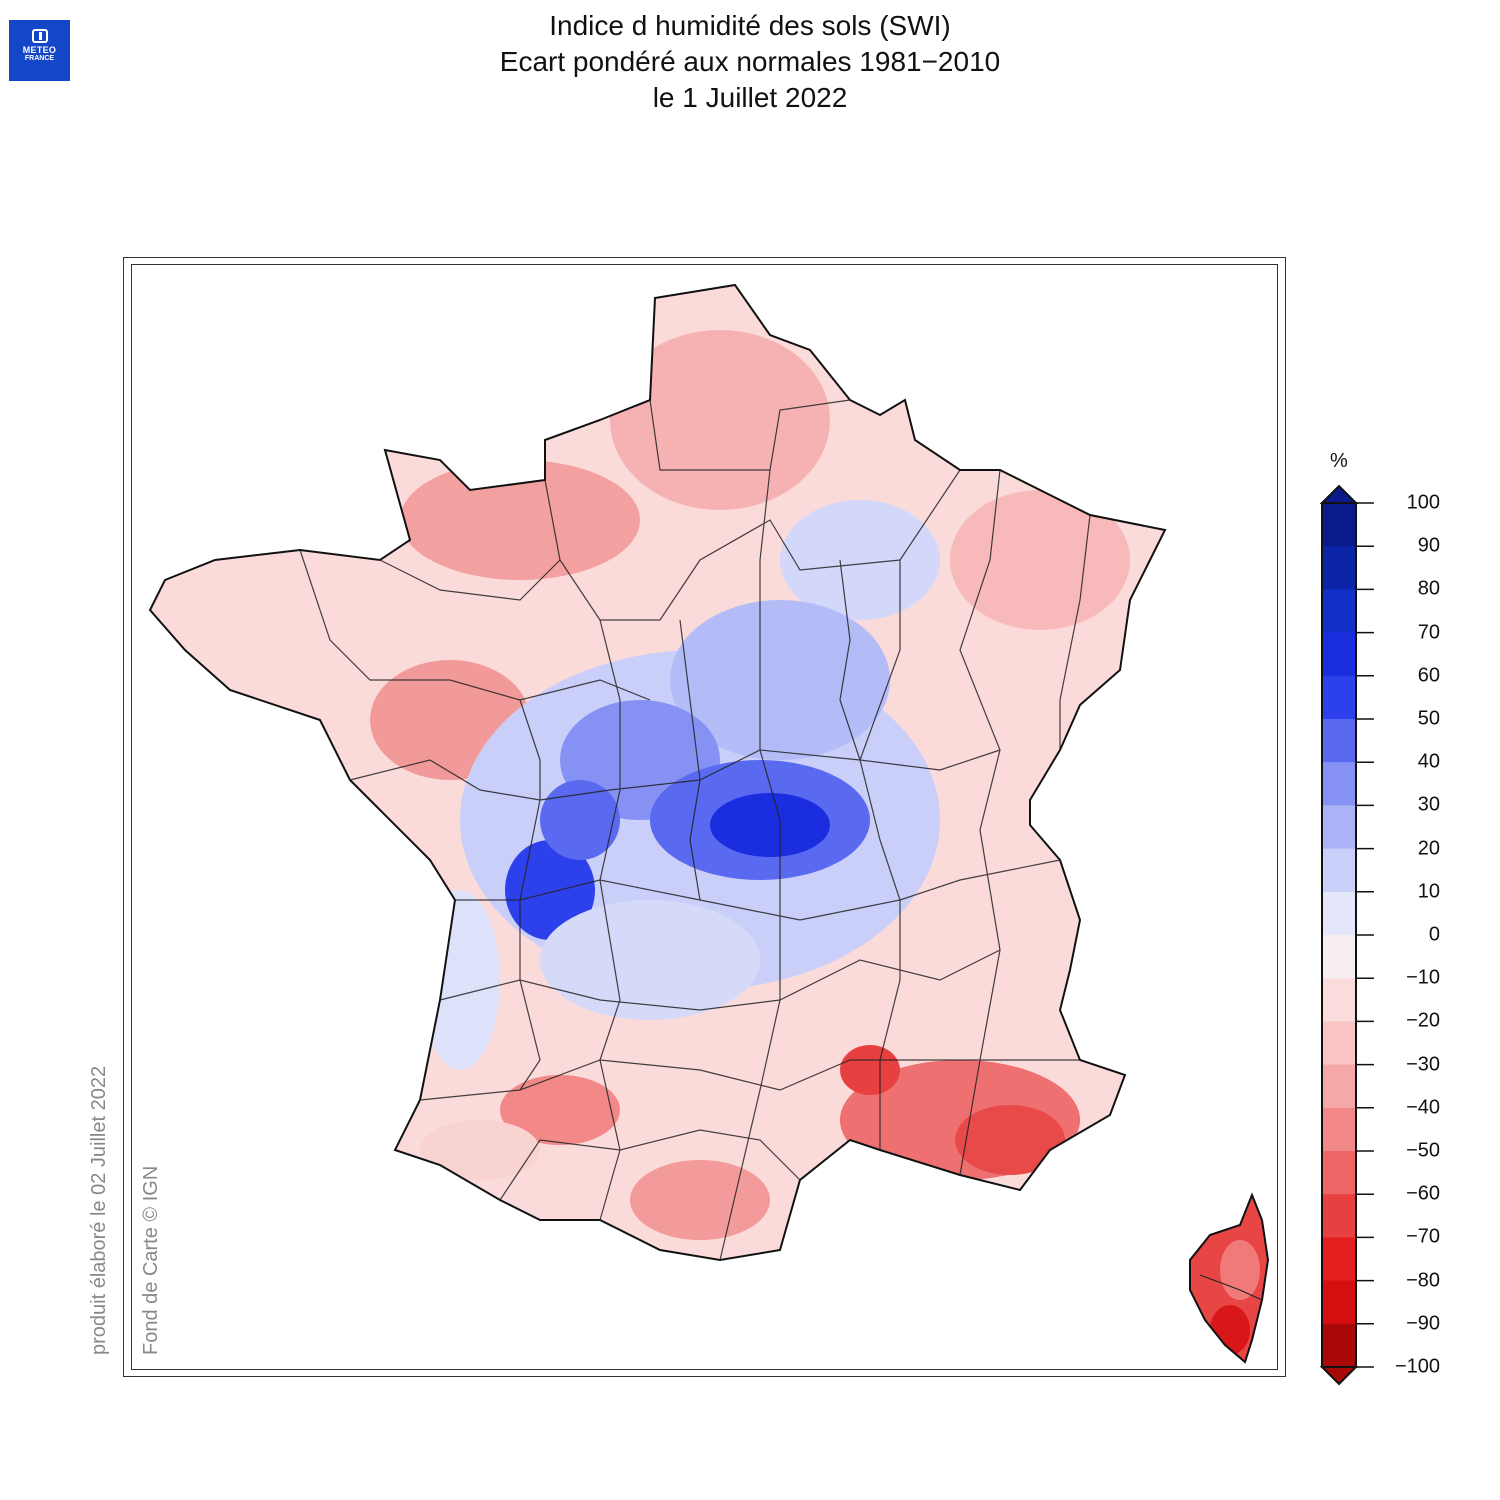 The image size is (1500, 1500). I want to click on colorbar-top-arrow, so click(1339, 494).